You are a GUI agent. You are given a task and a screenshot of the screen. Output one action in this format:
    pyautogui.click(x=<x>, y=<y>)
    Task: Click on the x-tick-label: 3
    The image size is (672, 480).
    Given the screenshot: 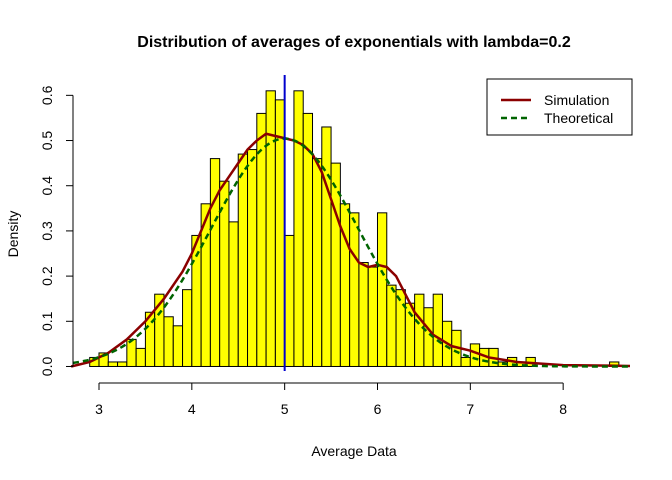 What is the action you would take?
    pyautogui.click(x=99, y=409)
    